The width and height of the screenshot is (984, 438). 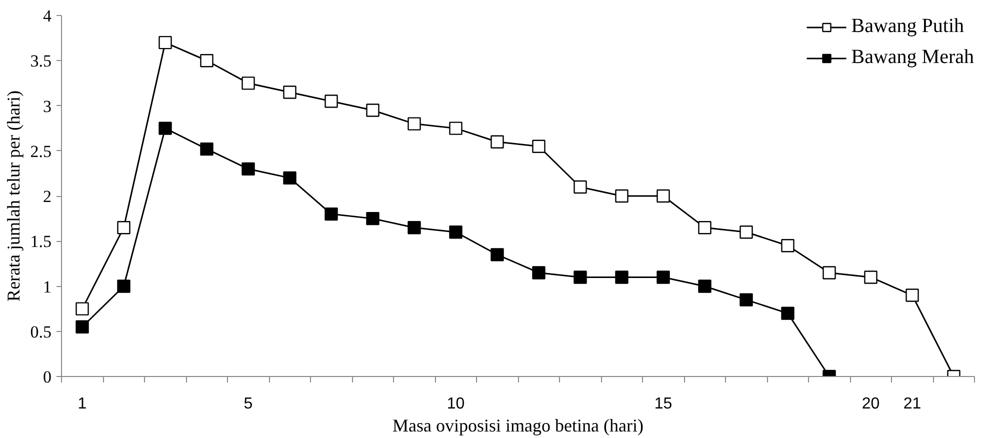 I want to click on y-tick-label: 1, so click(x=47, y=286).